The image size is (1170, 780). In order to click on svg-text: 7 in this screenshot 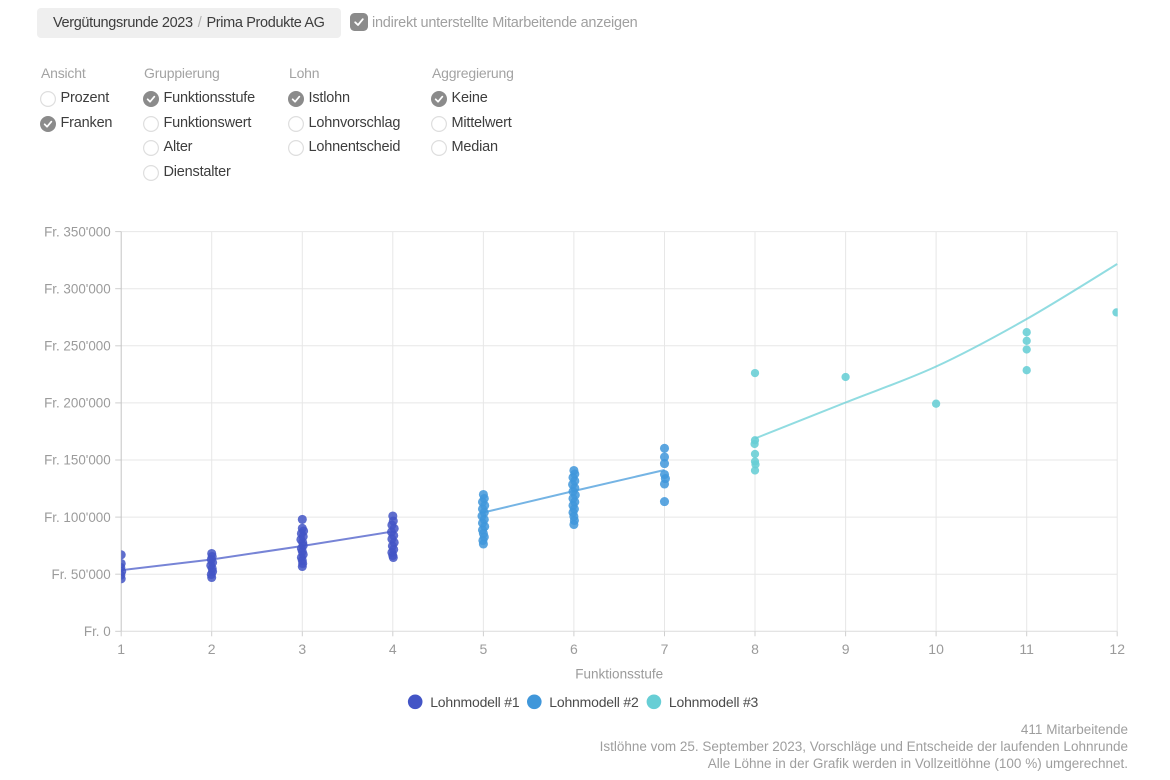, I will do `click(665, 649)`.